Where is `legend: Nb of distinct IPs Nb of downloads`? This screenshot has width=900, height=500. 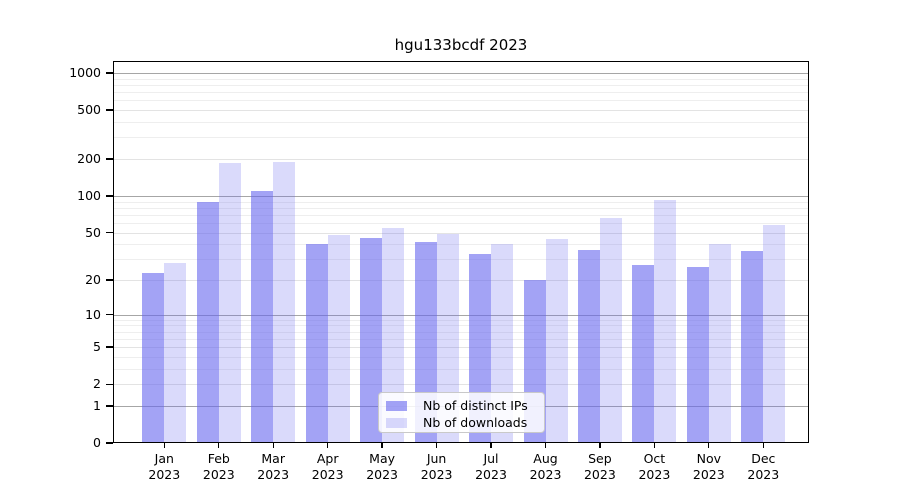
legend: Nb of distinct IPs Nb of downloads is located at coordinates (461, 412).